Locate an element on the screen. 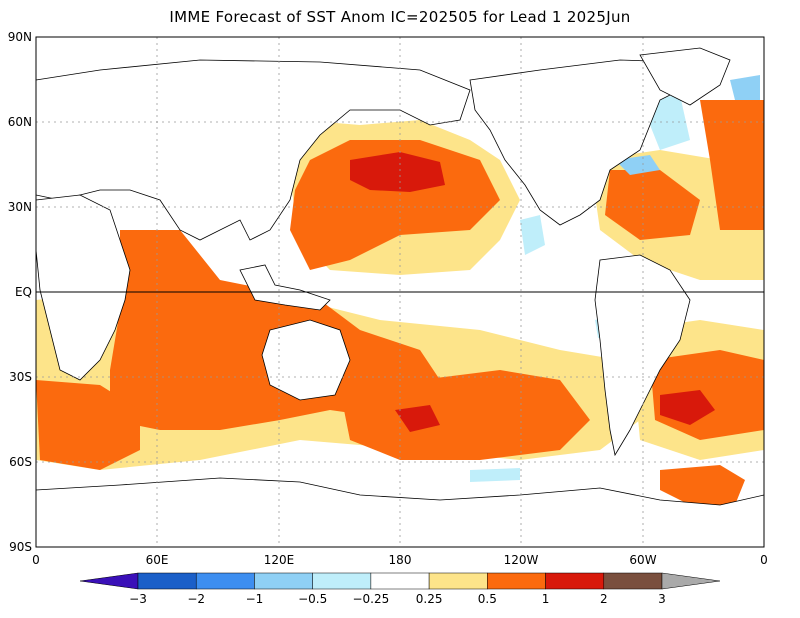 This screenshot has height=618, width=800. cool-gulf-stream is located at coordinates (637, 165).